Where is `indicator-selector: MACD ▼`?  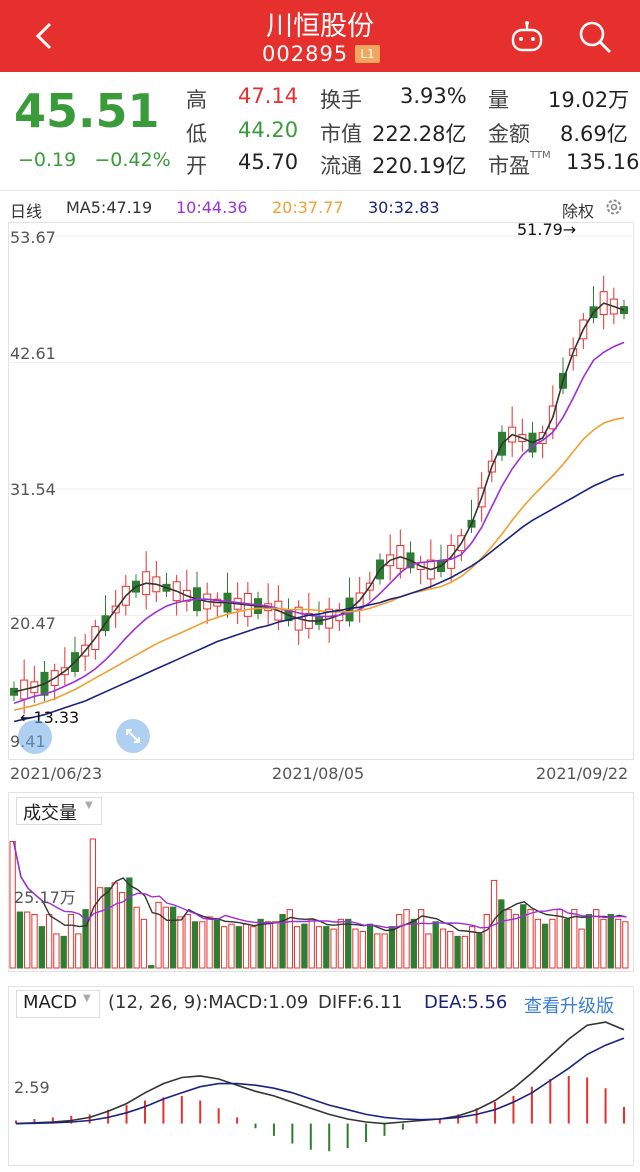 indicator-selector: MACD ▼ is located at coordinates (58, 1004).